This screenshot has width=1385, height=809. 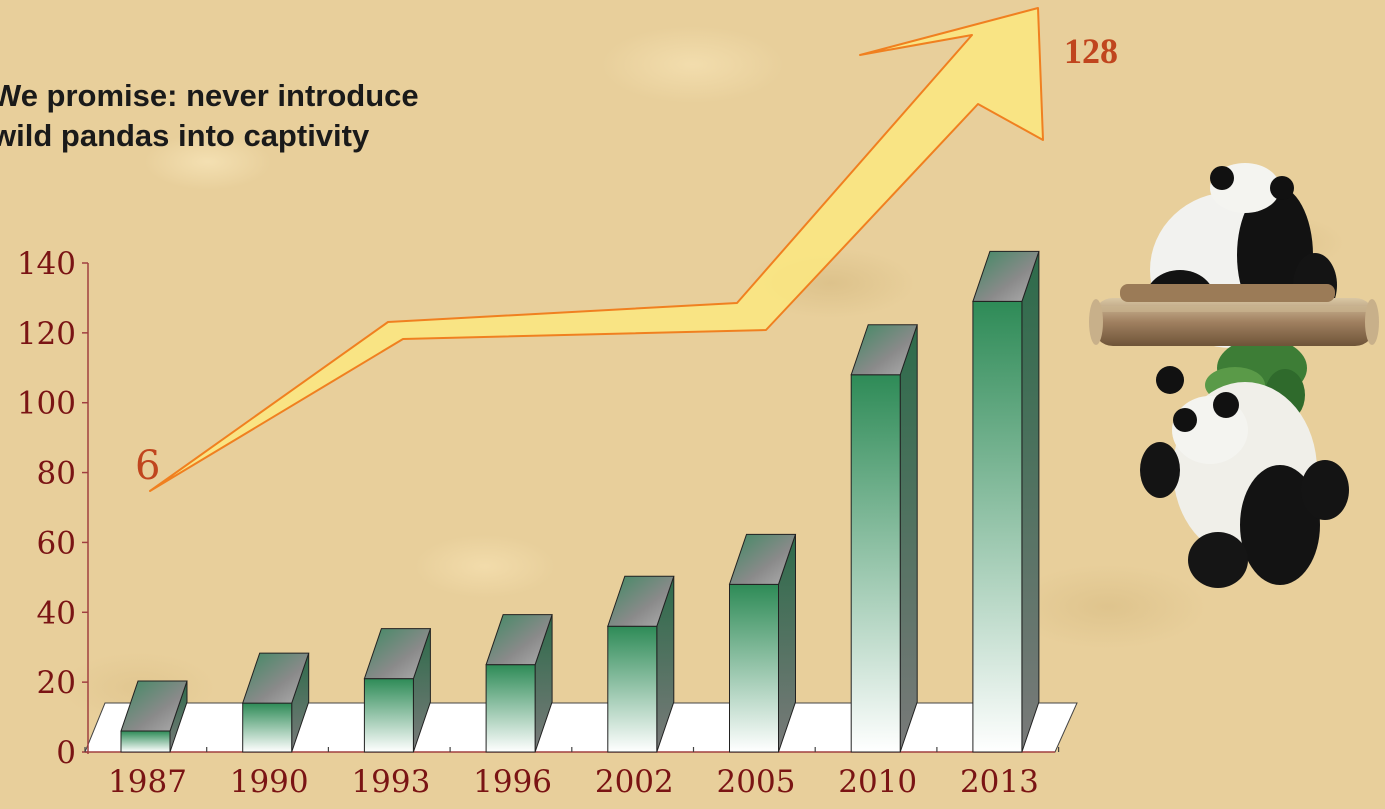 What do you see at coordinates (581, 727) in the screenshot?
I see `floor-plane` at bounding box center [581, 727].